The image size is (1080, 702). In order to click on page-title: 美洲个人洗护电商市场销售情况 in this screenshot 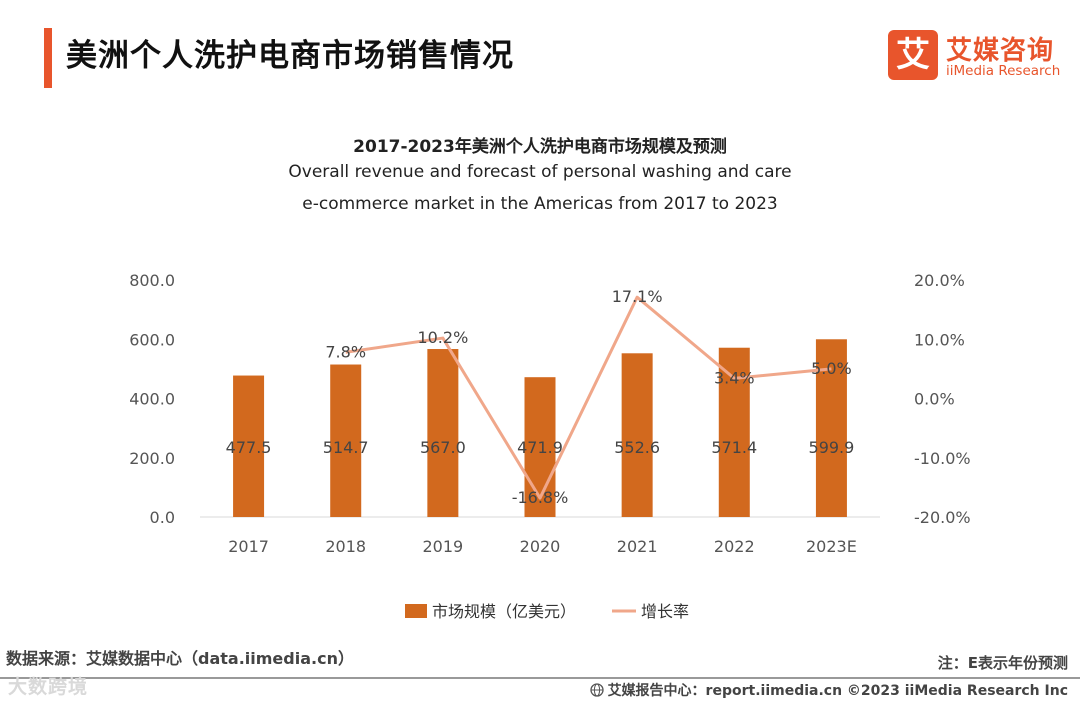, I will do `click(290, 56)`.